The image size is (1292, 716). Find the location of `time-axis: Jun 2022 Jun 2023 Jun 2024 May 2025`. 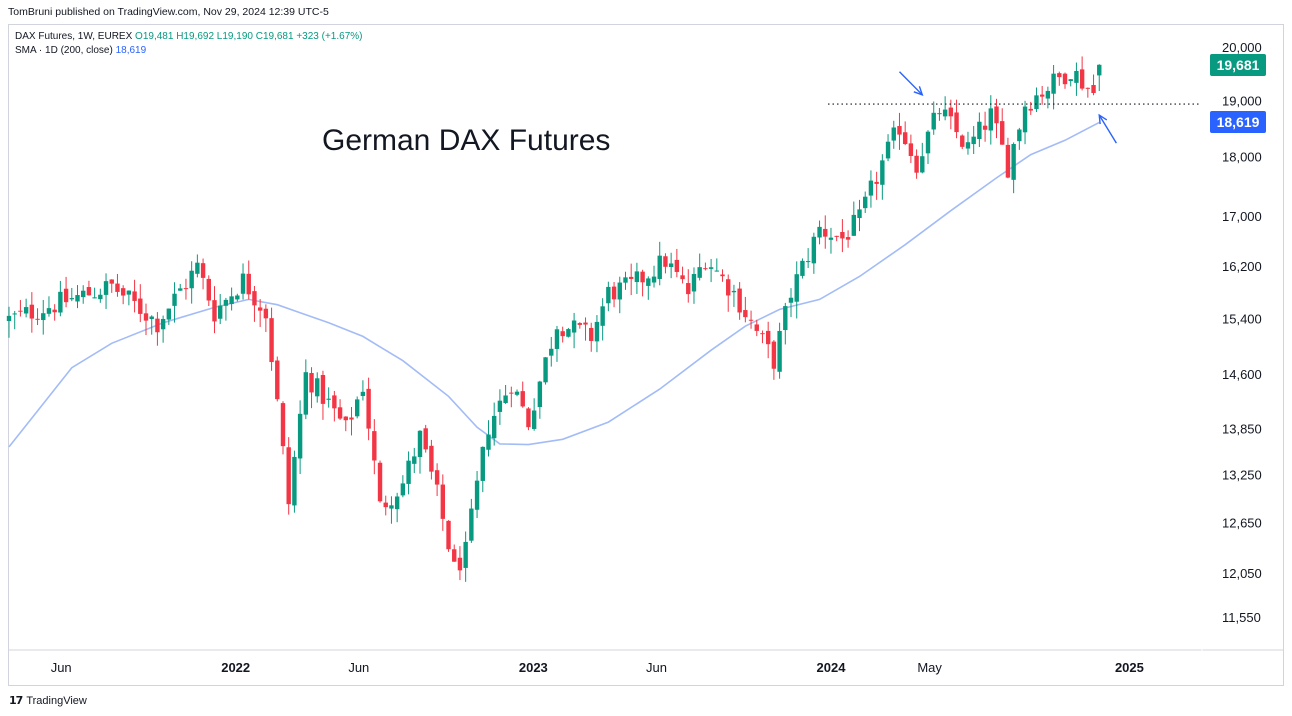

time-axis: Jun 2022 Jun 2023 Jun 2024 May 2025 is located at coordinates (597, 667).